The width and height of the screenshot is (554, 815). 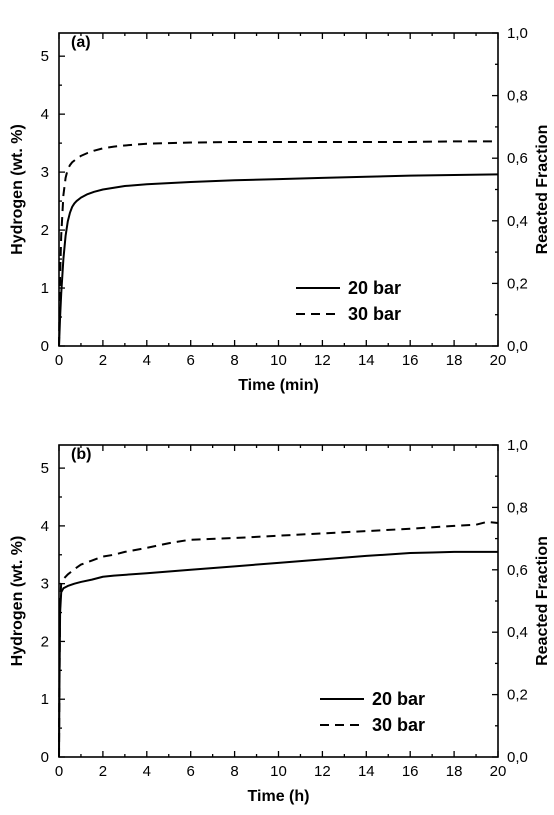 I want to click on x-axis-title: Time (min), so click(x=278, y=385).